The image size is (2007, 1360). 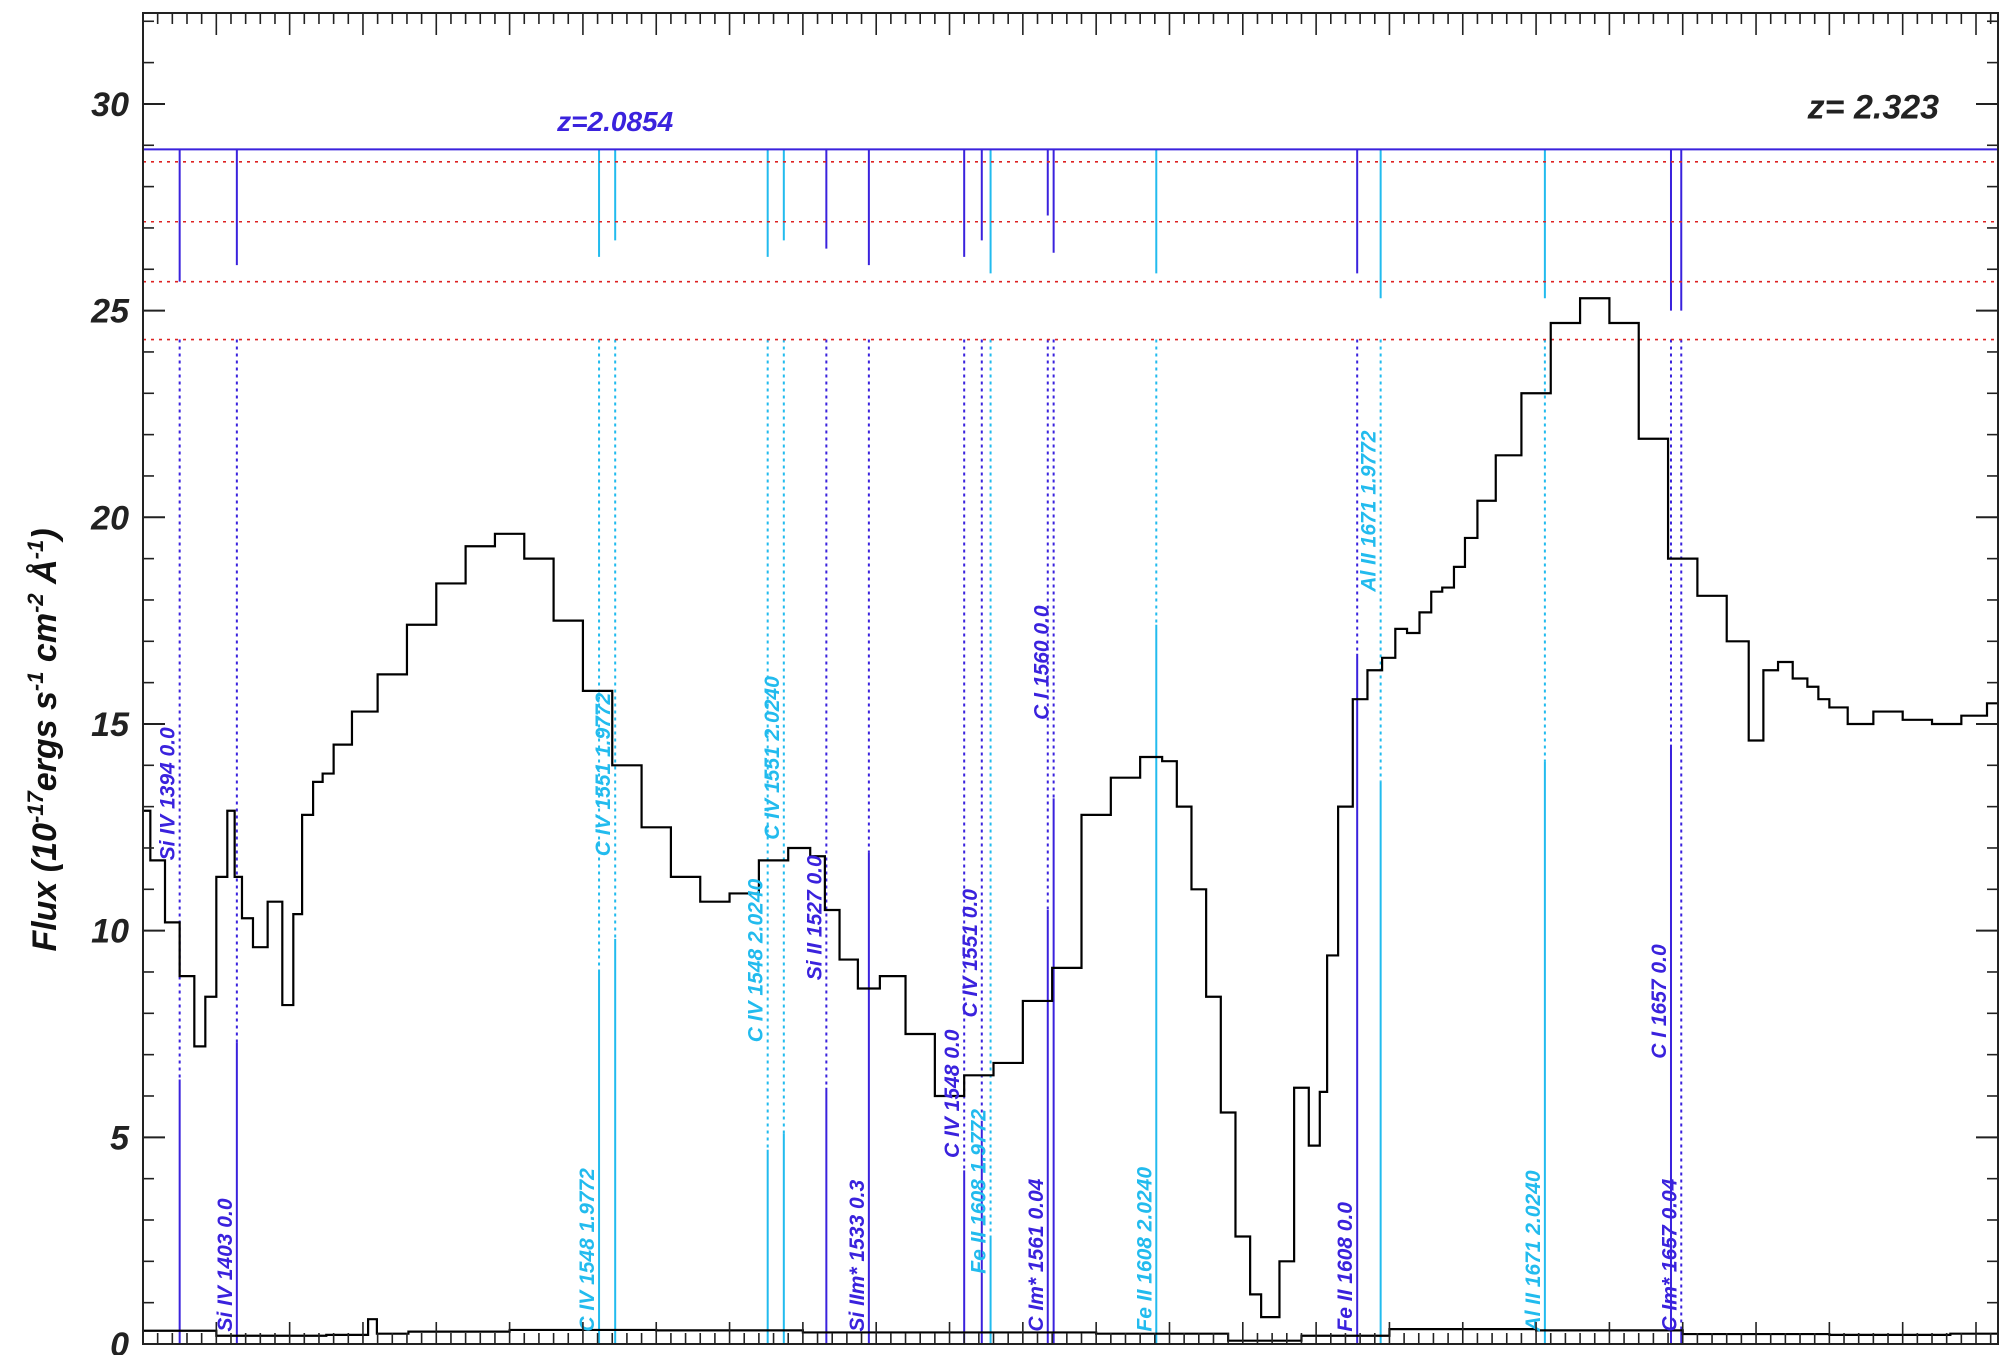 What do you see at coordinates (1070, 244) in the screenshot?
I see `reference-levels-layer` at bounding box center [1070, 244].